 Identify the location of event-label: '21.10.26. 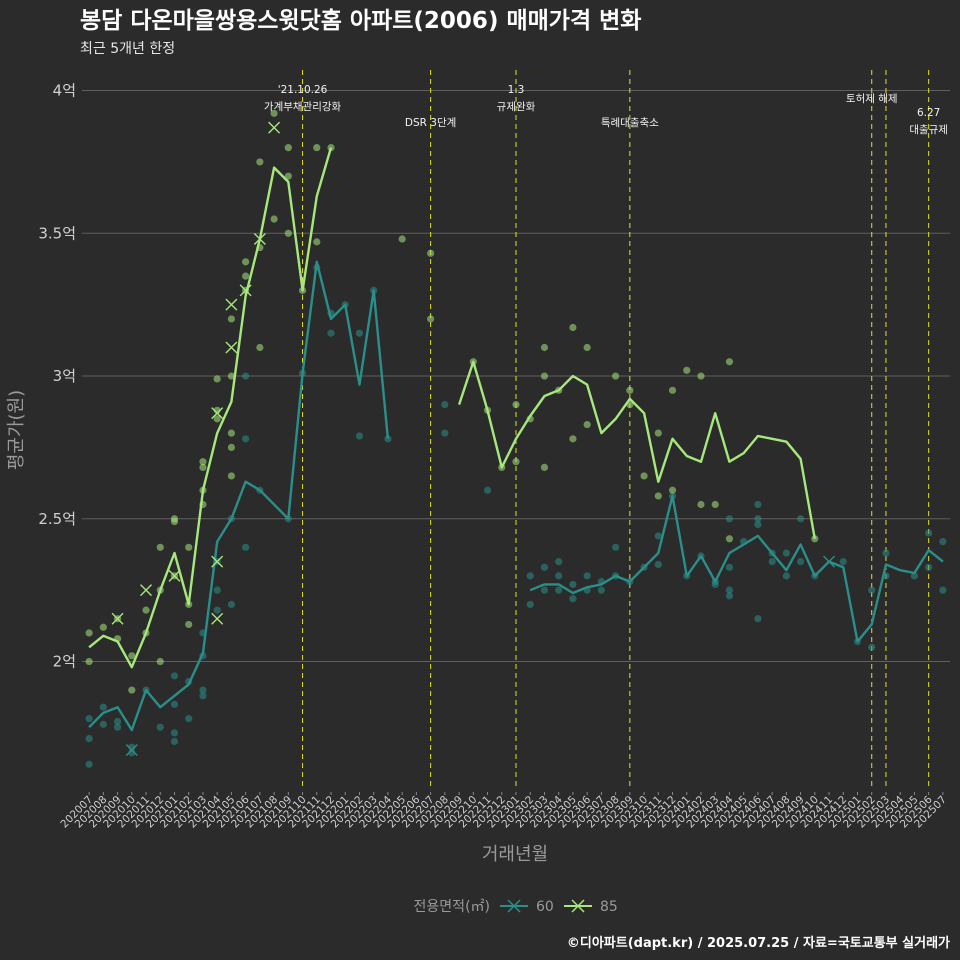
(303, 90).